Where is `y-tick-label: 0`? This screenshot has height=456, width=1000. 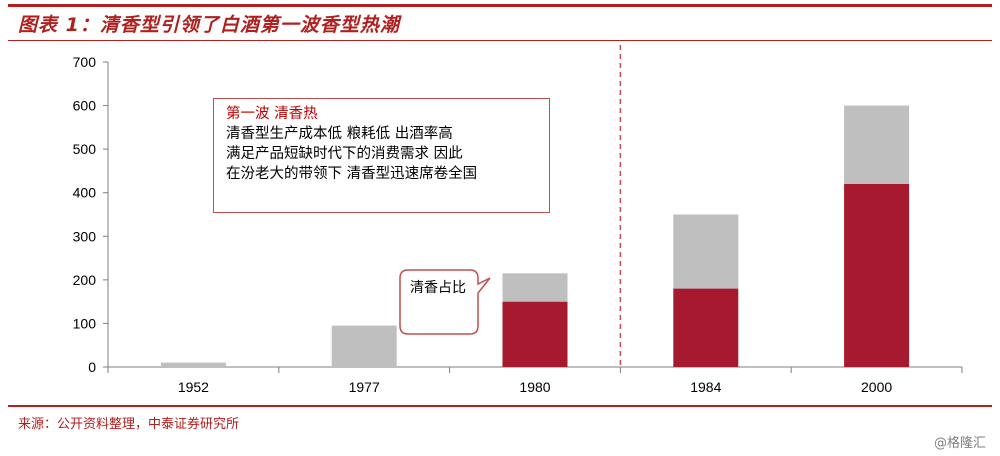
y-tick-label: 0 is located at coordinates (92, 367).